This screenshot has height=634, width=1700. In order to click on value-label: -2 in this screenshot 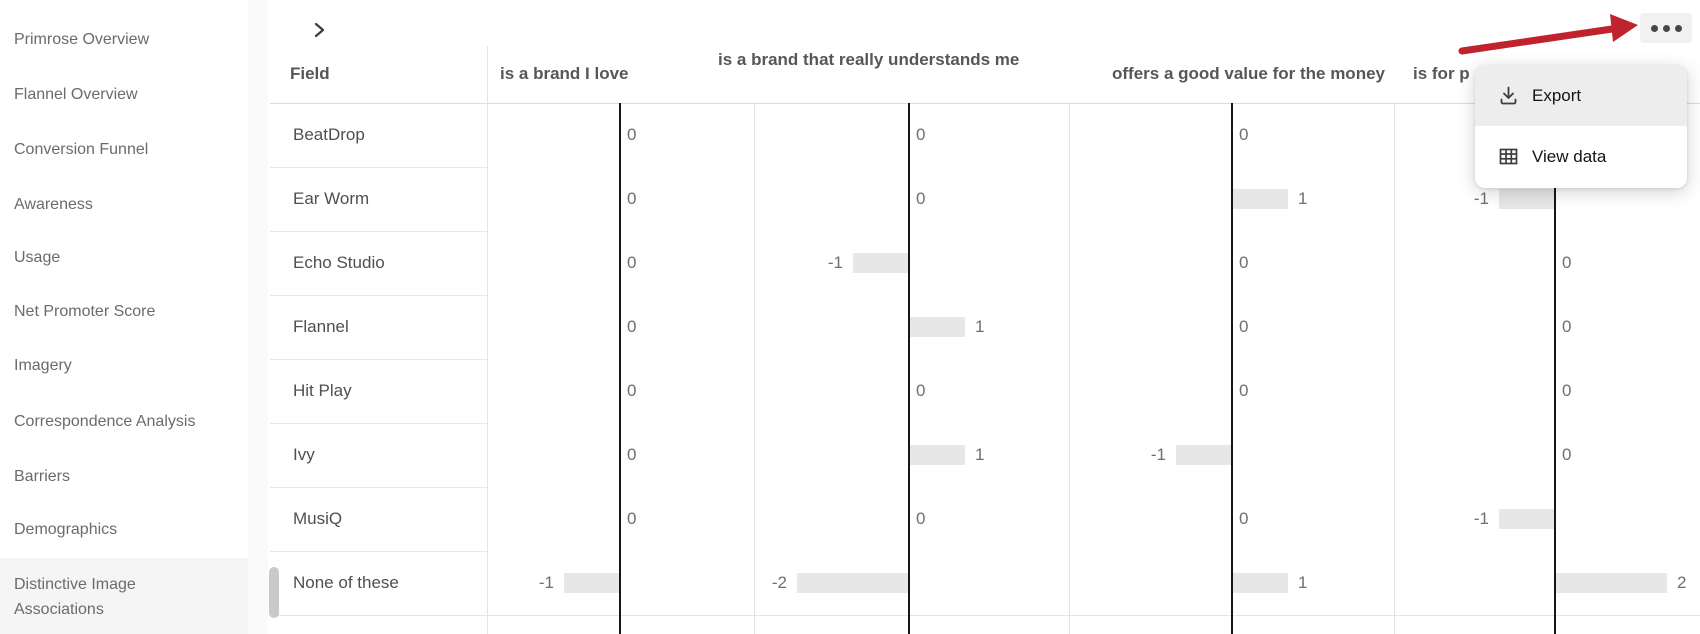, I will do `click(779, 582)`.